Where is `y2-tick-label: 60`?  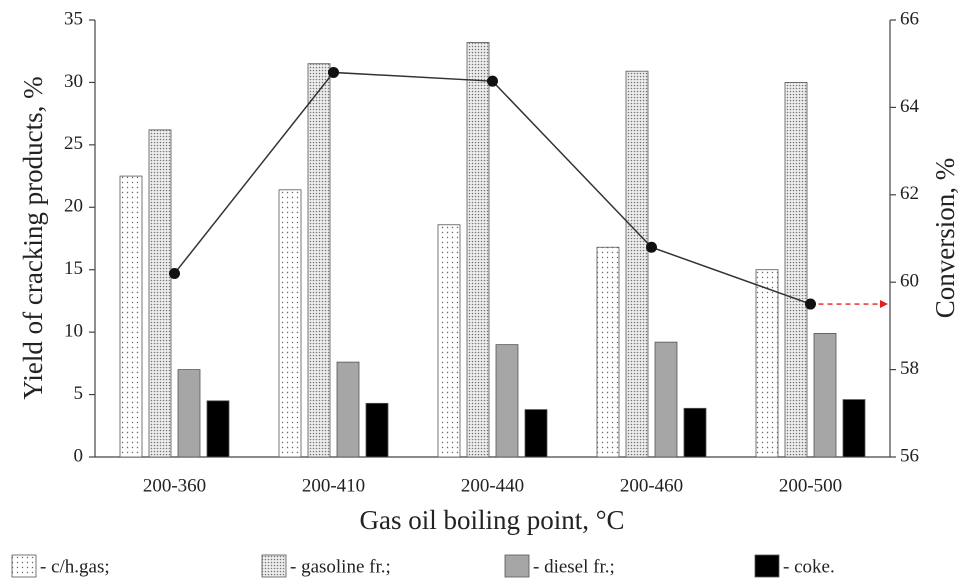
y2-tick-label: 60 is located at coordinates (909, 281).